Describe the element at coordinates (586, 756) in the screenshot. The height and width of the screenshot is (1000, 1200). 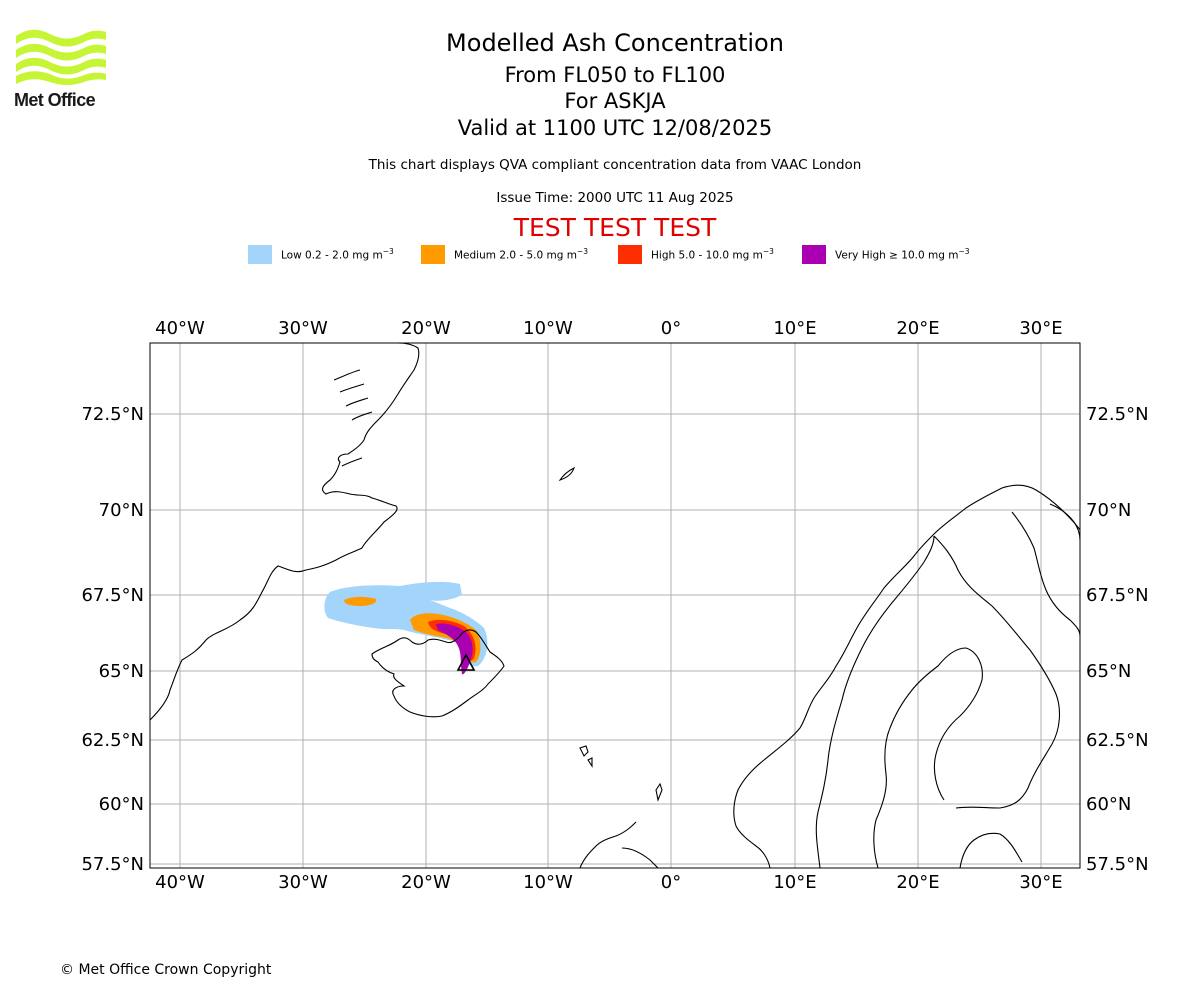
I see `faroe-coast` at that location.